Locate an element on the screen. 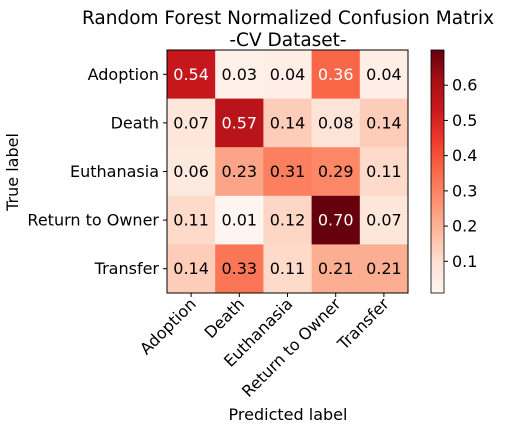 The image size is (509, 430). colorbar-tick-label: 0.5 is located at coordinates (464, 120).